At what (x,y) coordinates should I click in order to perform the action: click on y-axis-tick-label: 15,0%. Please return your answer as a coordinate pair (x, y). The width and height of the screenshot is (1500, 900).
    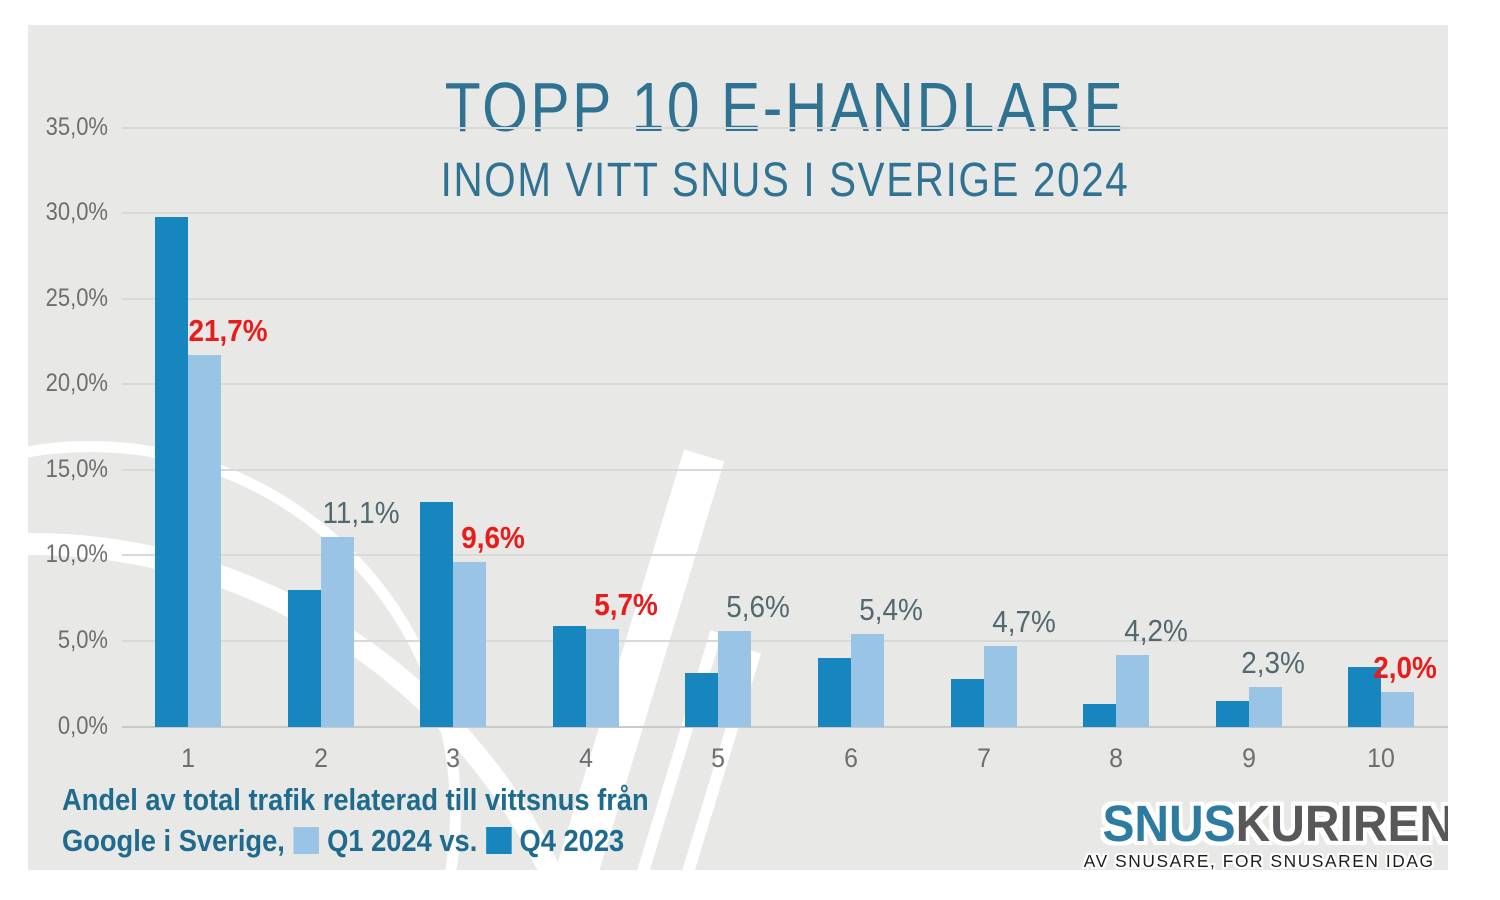
    Looking at the image, I should click on (76, 468).